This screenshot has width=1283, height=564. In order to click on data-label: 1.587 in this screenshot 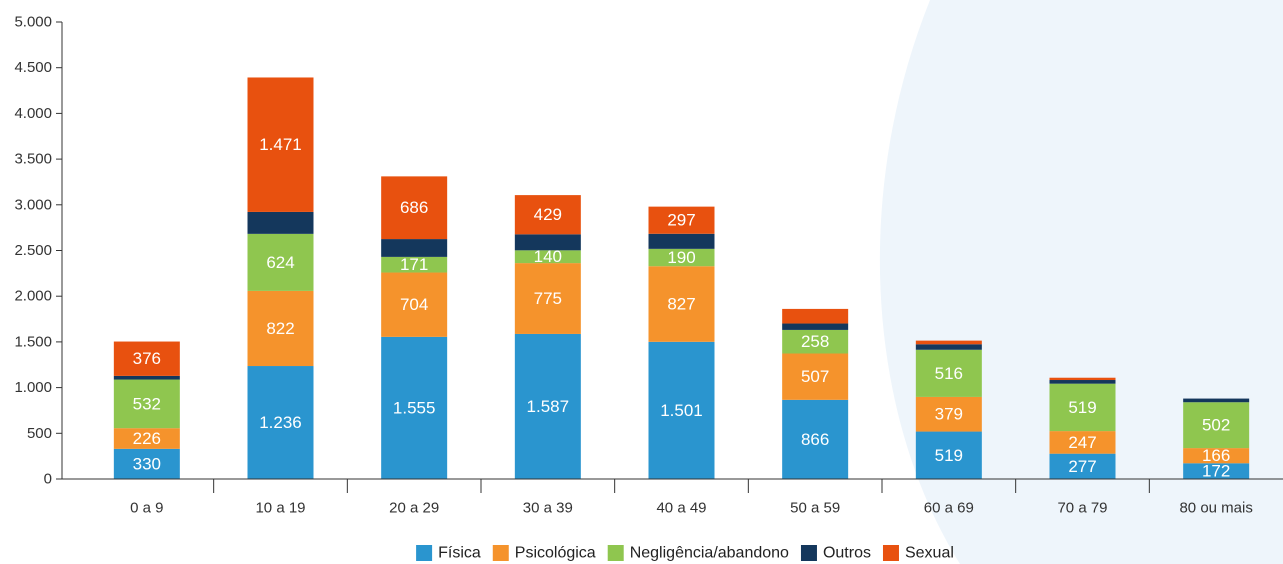, I will do `click(548, 406)`.